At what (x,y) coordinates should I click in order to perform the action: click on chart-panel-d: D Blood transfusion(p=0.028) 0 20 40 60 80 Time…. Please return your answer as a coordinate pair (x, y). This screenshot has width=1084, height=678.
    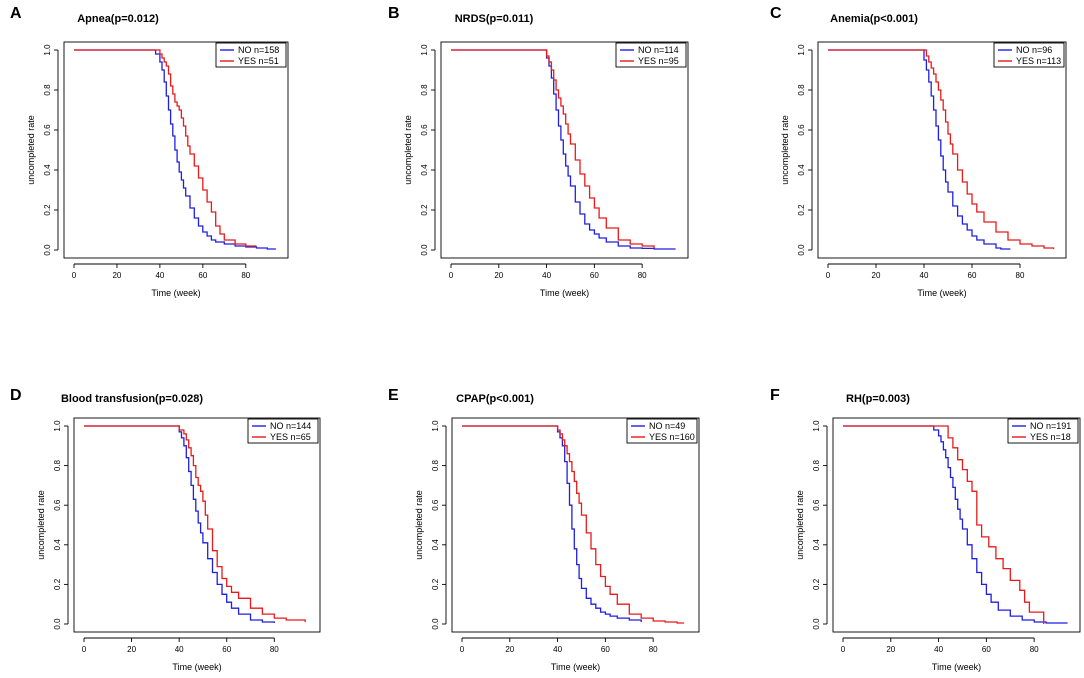
    Looking at the image, I should click on (165, 529).